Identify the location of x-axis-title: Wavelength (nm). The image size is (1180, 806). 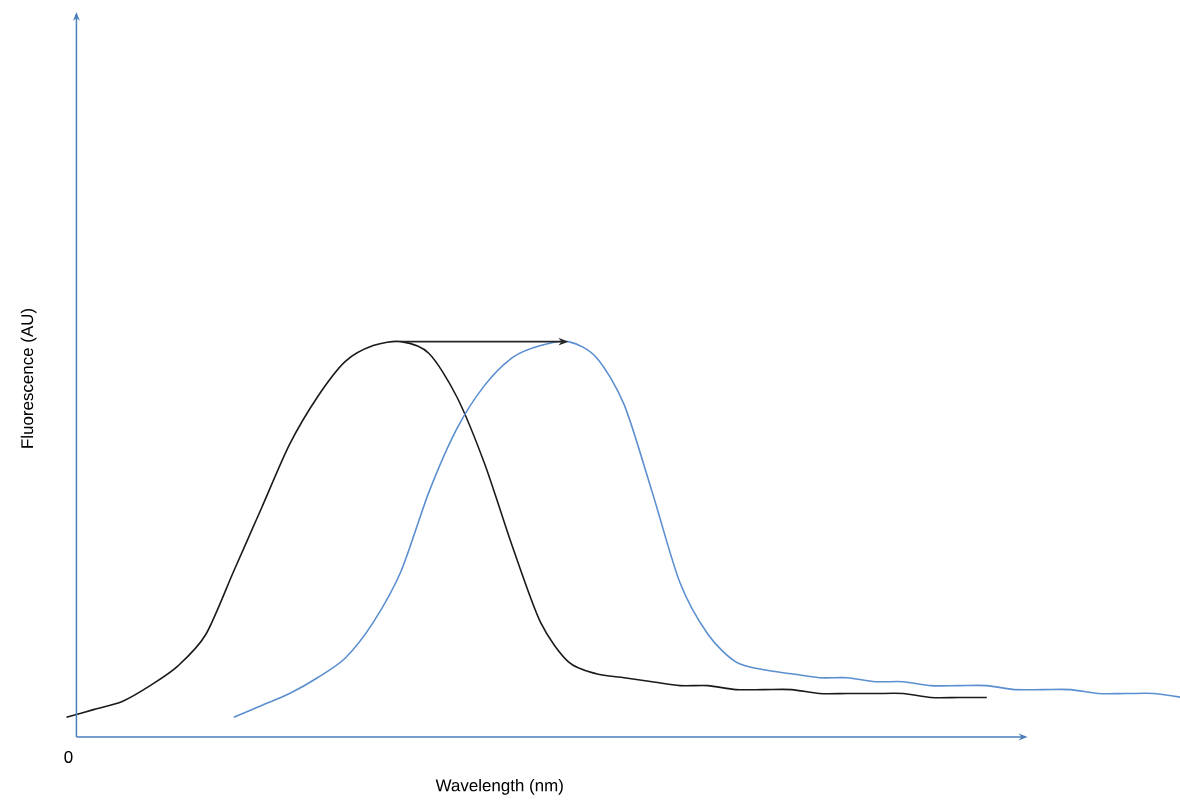
(499, 787).